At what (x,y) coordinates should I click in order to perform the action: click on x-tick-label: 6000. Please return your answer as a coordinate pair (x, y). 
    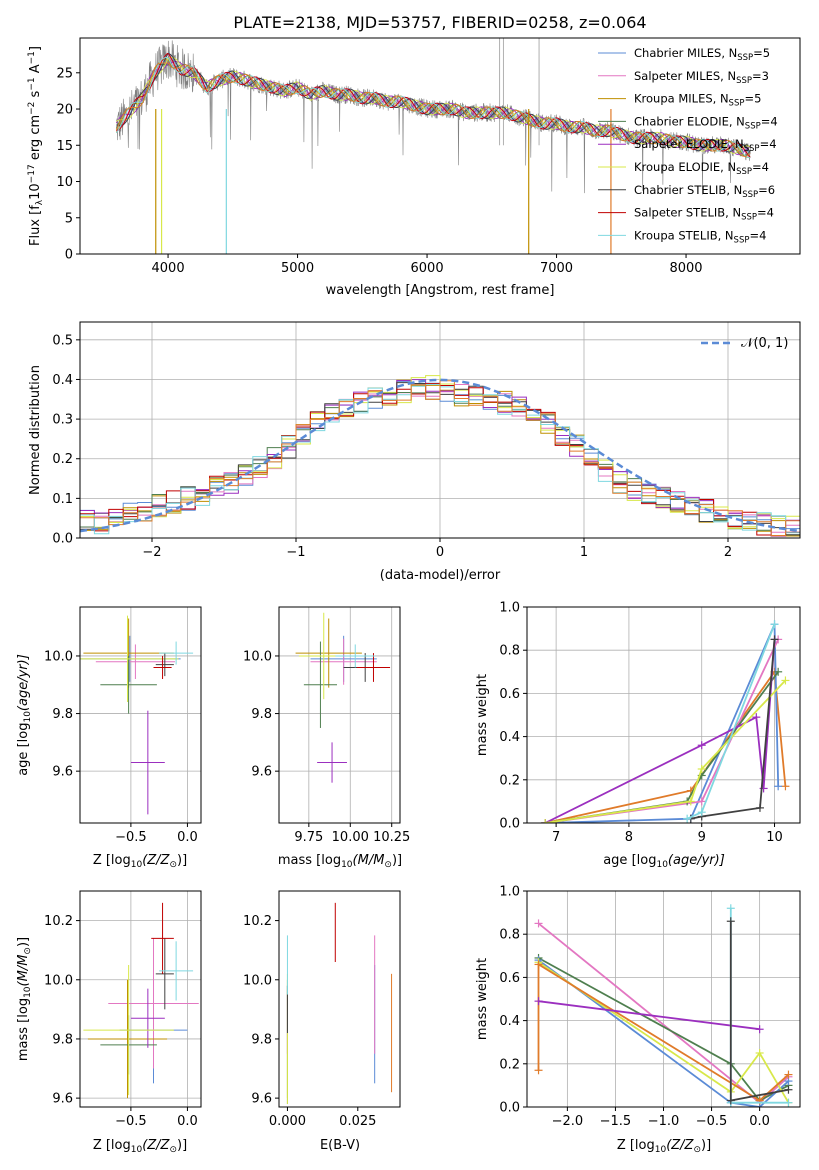
    Looking at the image, I should click on (427, 268).